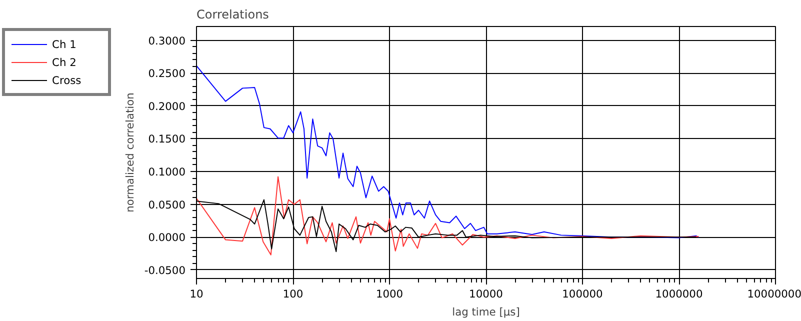  Describe the element at coordinates (486, 294) in the screenshot. I see `x-tick-label: 10000` at that location.